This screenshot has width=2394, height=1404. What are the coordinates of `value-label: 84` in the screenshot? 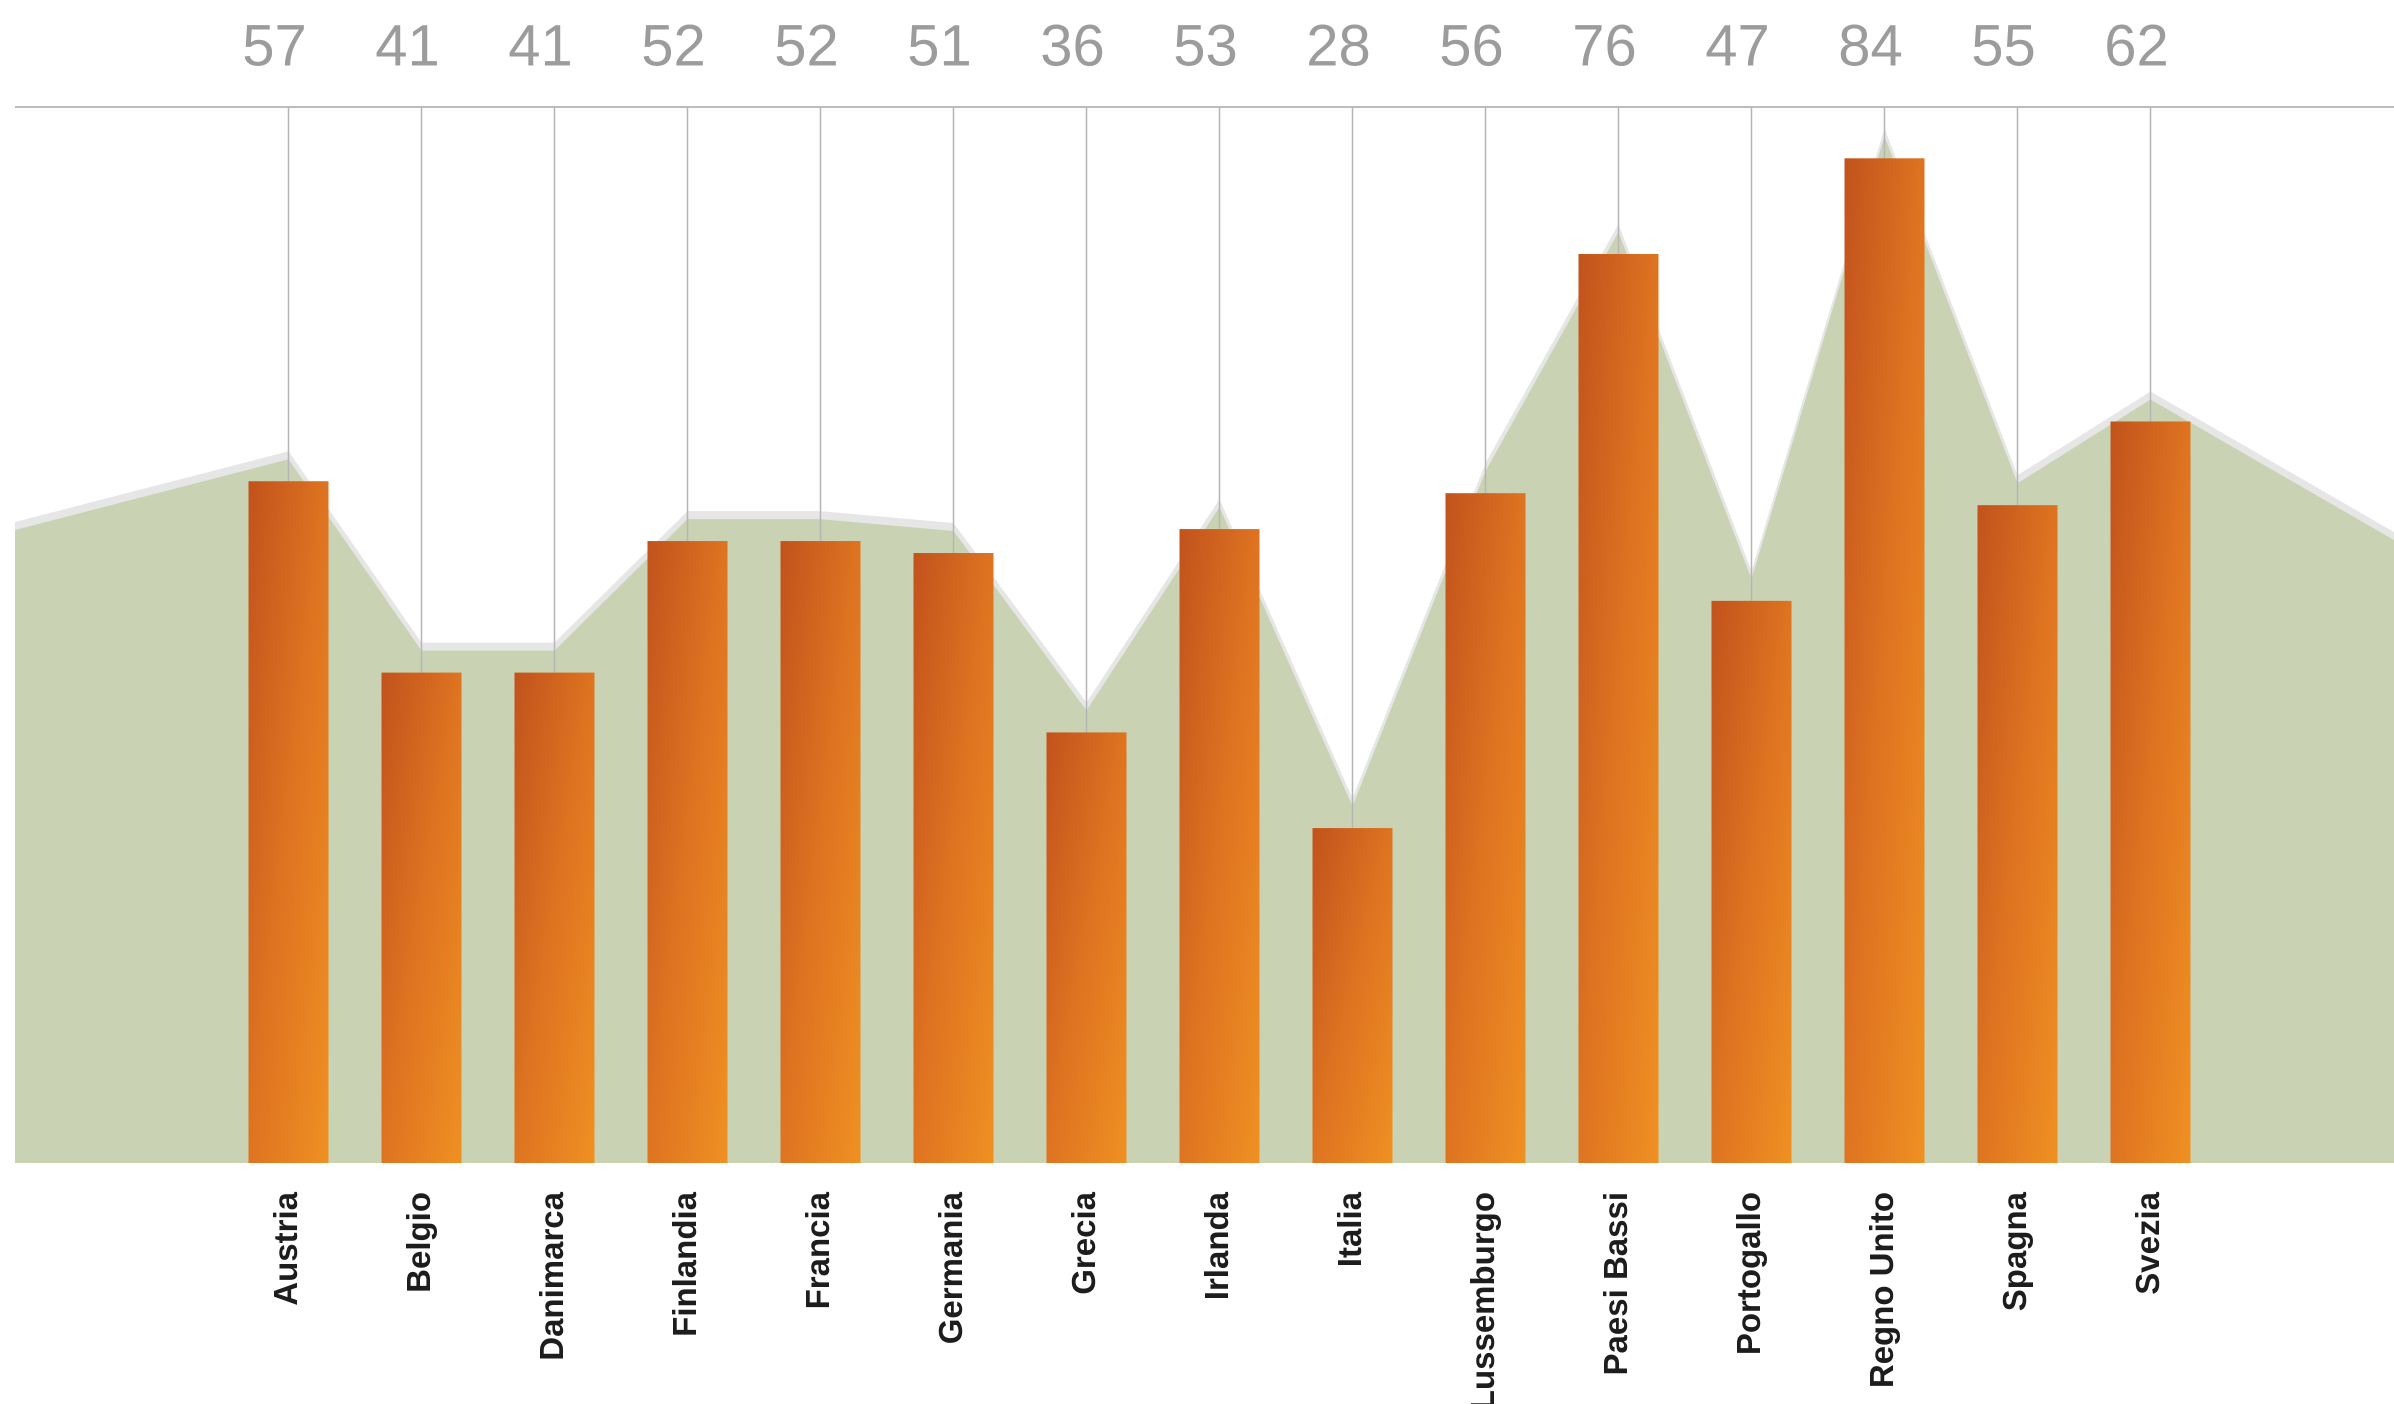 It's located at (1870, 45).